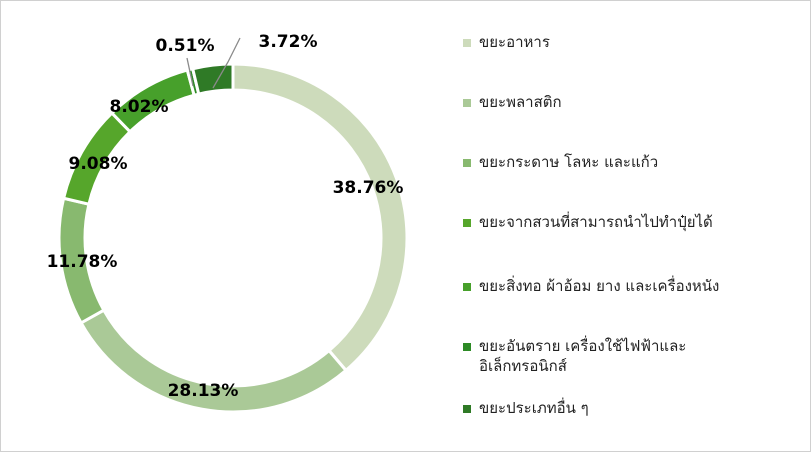 The width and height of the screenshot is (811, 452). I want to click on legend-item-3: ขยะกระดาษ โลหะ และแก้ว, so click(560, 162).